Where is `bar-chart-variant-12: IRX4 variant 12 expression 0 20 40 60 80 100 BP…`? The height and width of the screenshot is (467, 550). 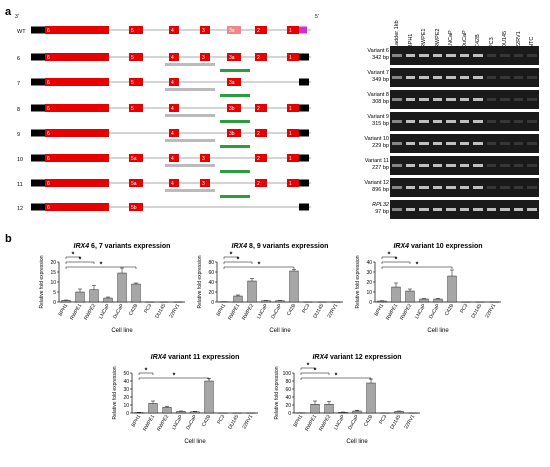
bar-chart-variant-12: IRX4 variant 12 expression 0 20 40 60 80 100 BP… is located at coordinates (347, 399).